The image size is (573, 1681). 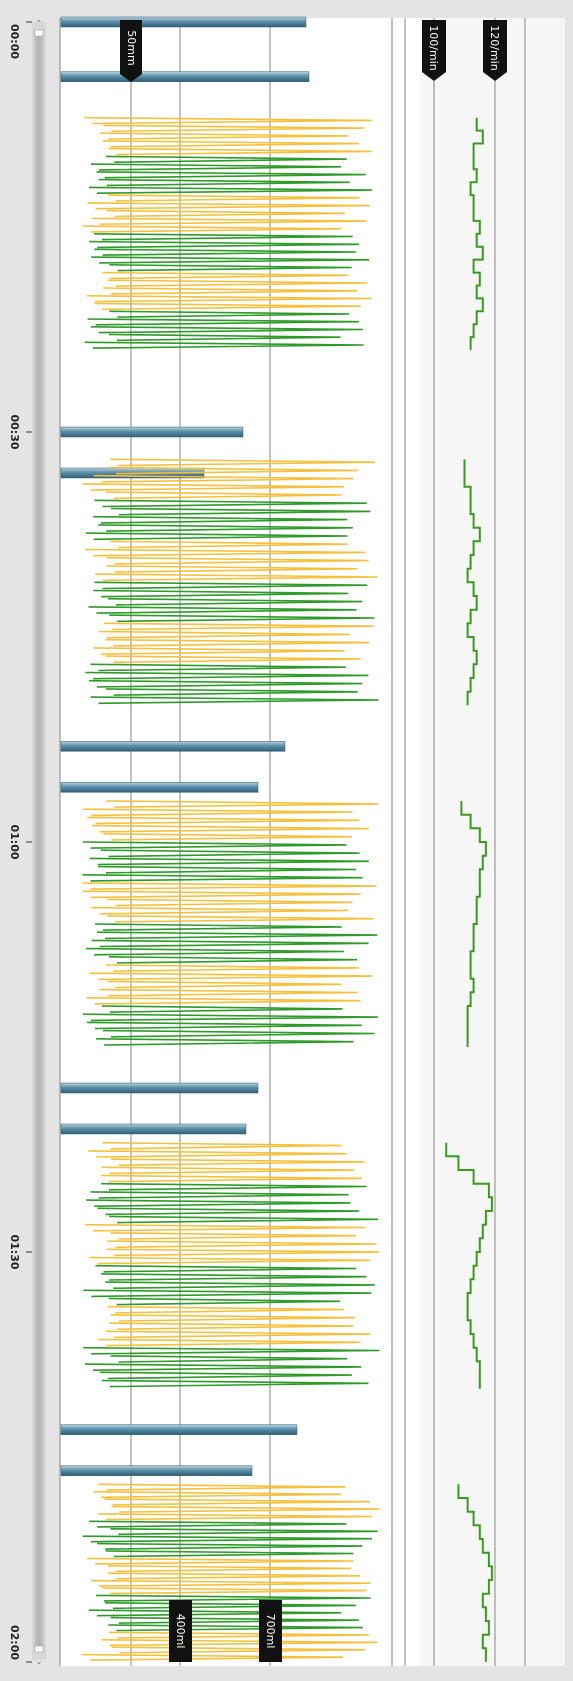 What do you see at coordinates (39, 23) in the screenshot?
I see `scrollbar-up-arrow-icon: ⌃` at bounding box center [39, 23].